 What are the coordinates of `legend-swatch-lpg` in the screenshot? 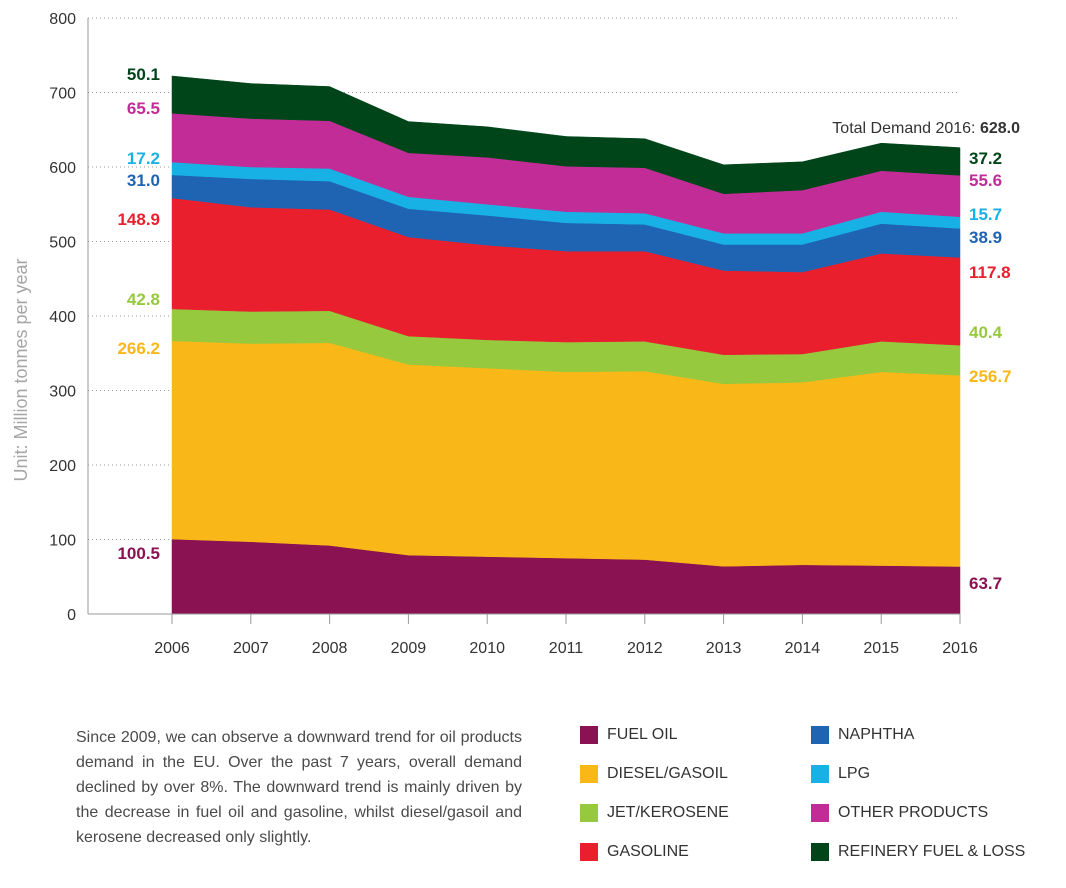 It's located at (820, 774).